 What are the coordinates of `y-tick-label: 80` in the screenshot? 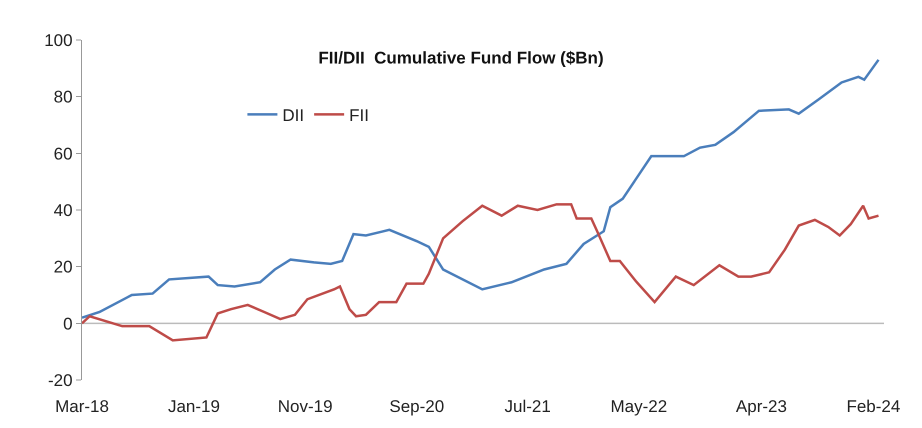 It's located at (63, 97).